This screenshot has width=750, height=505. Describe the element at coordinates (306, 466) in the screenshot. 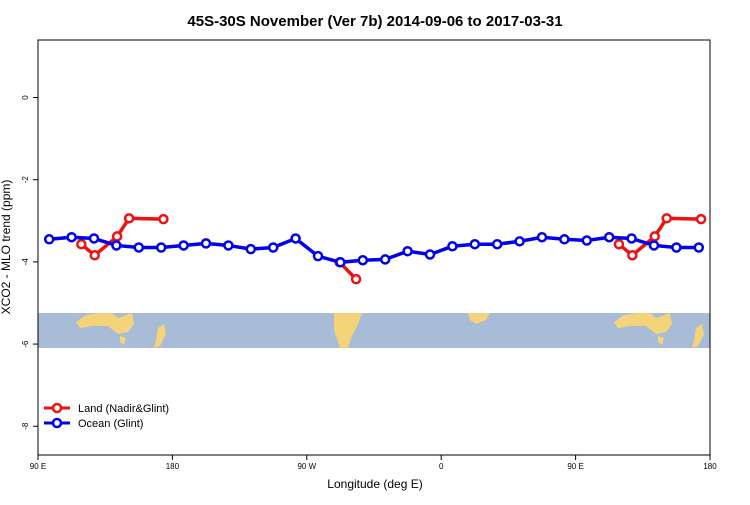

I see `x-tick-label: 90 W` at that location.